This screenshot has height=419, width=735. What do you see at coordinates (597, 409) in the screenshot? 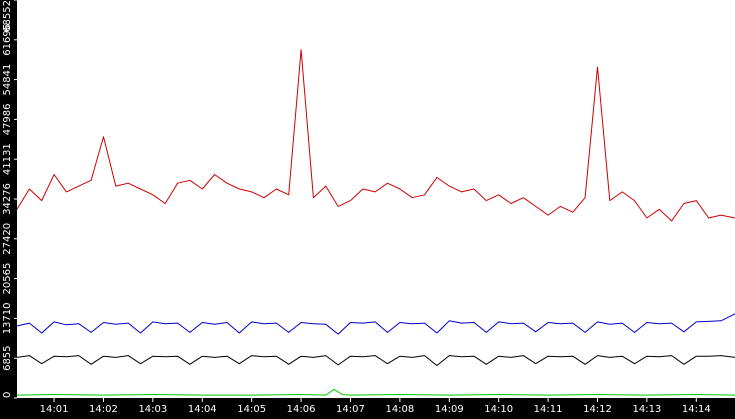
I see `x-tick-label: 14:12` at bounding box center [597, 409].